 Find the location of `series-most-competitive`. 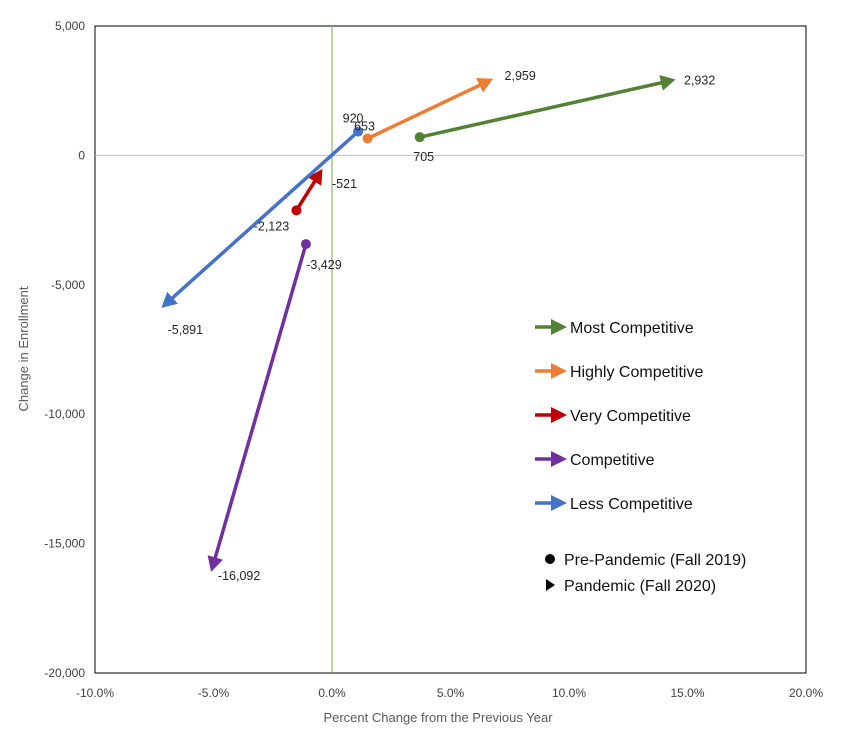

series-most-competitive is located at coordinates (545, 109).